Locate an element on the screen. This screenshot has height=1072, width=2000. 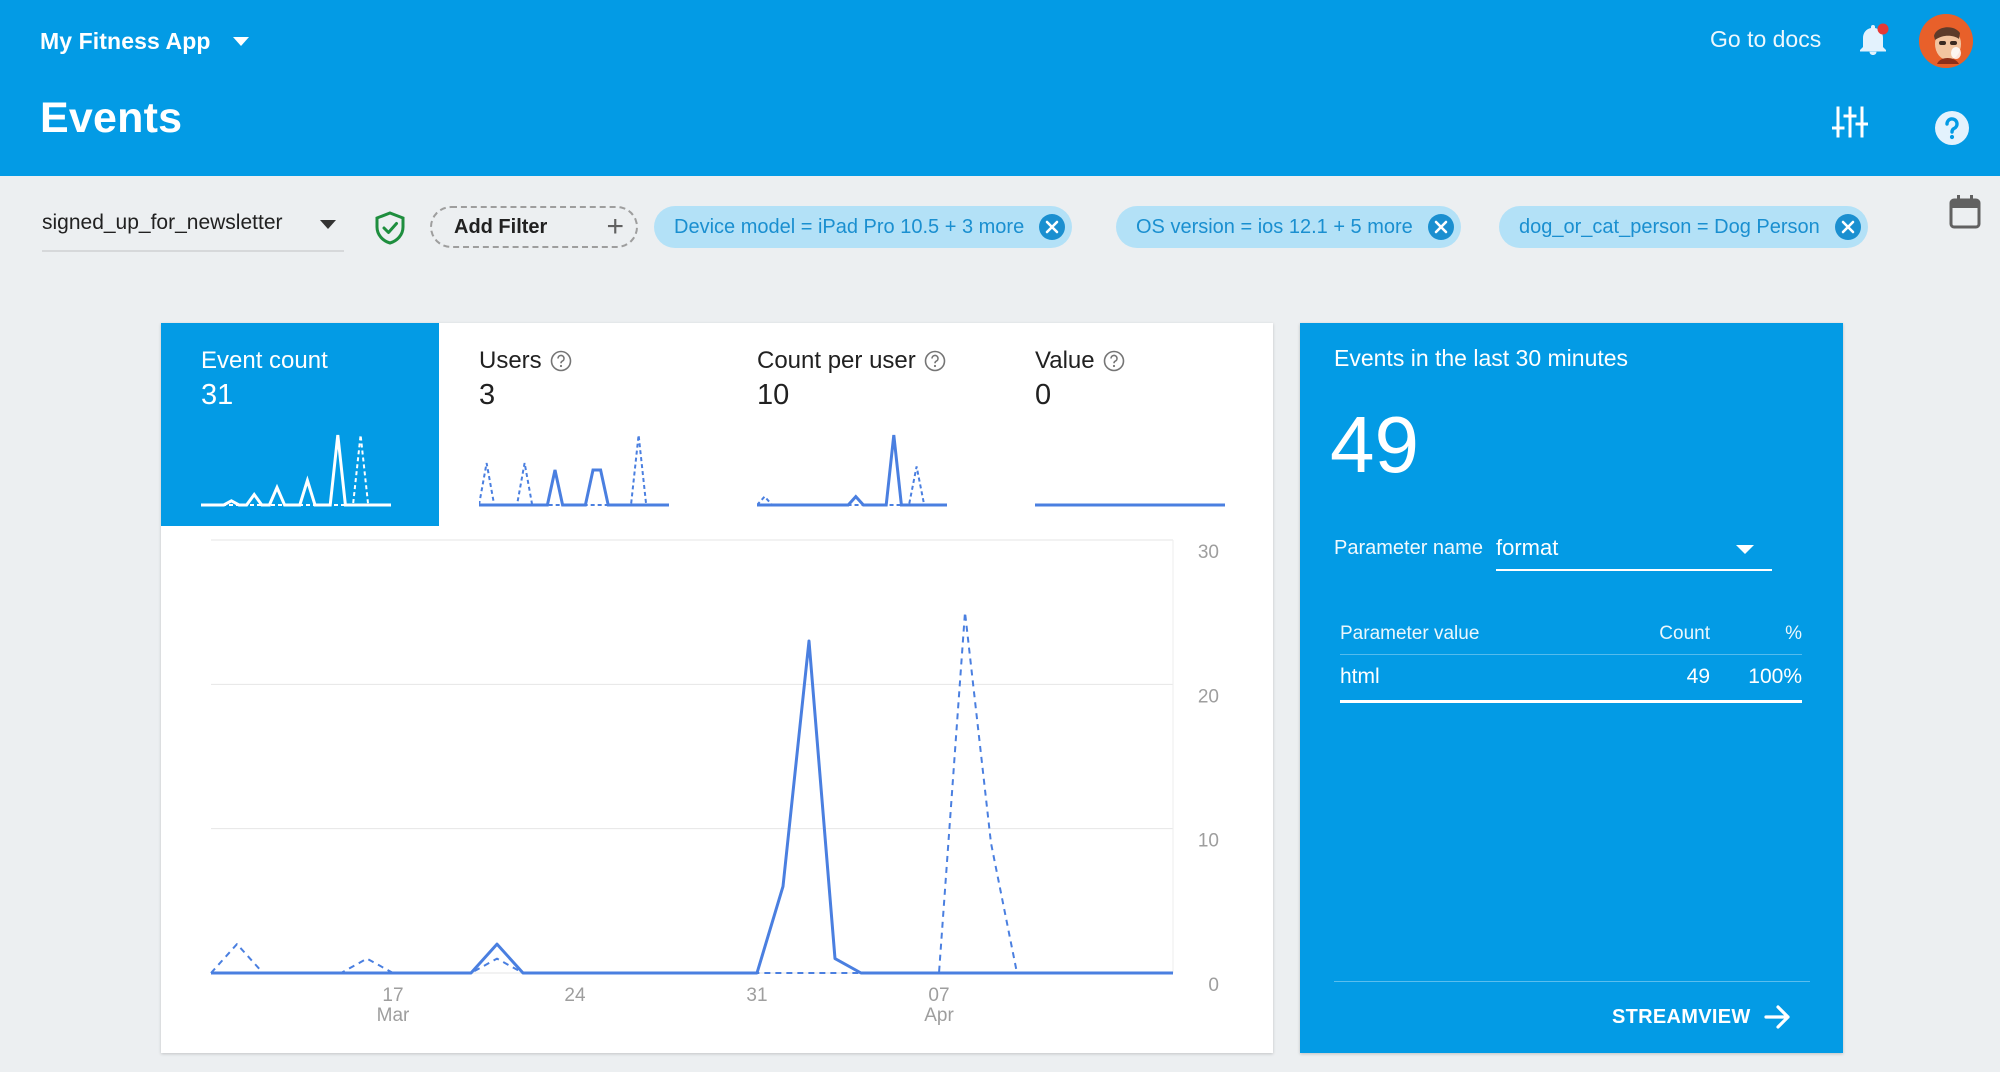
plus-icon: + is located at coordinates (615, 226).